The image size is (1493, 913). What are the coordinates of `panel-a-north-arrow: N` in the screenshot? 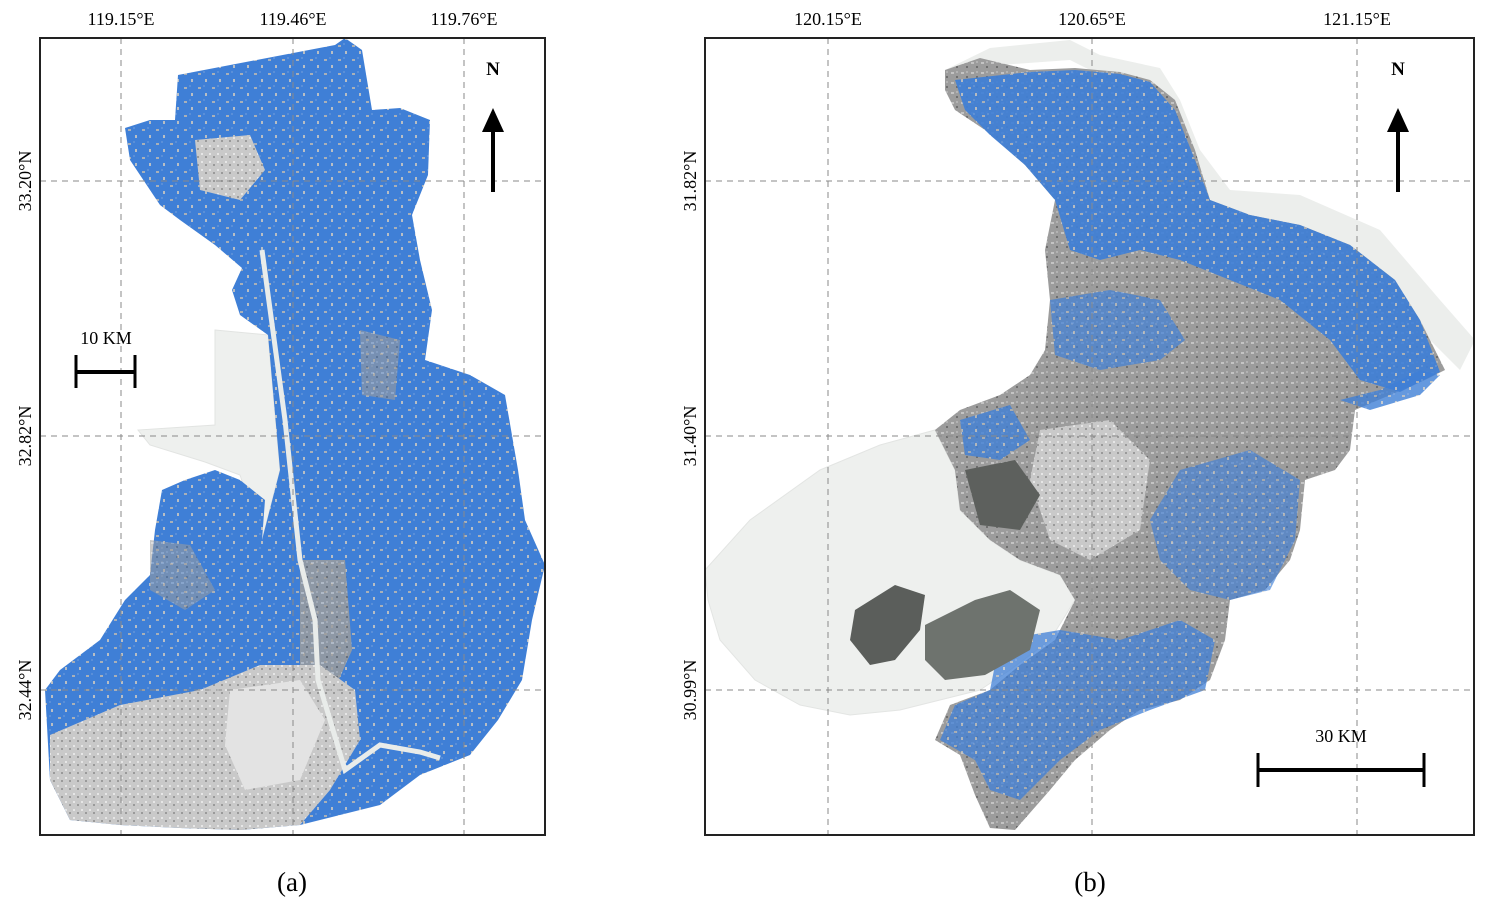 It's located at (493, 125).